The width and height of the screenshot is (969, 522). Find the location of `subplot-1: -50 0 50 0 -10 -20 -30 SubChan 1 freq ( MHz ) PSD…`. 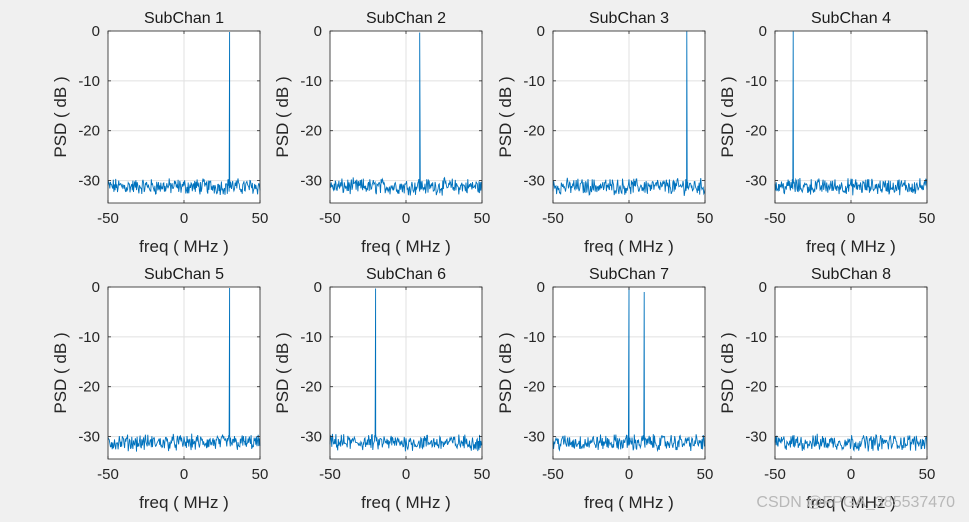

subplot-1: -50 0 50 0 -10 -20 -30 SubChan 1 freq ( MHz ) PSD… is located at coordinates (159, 133).